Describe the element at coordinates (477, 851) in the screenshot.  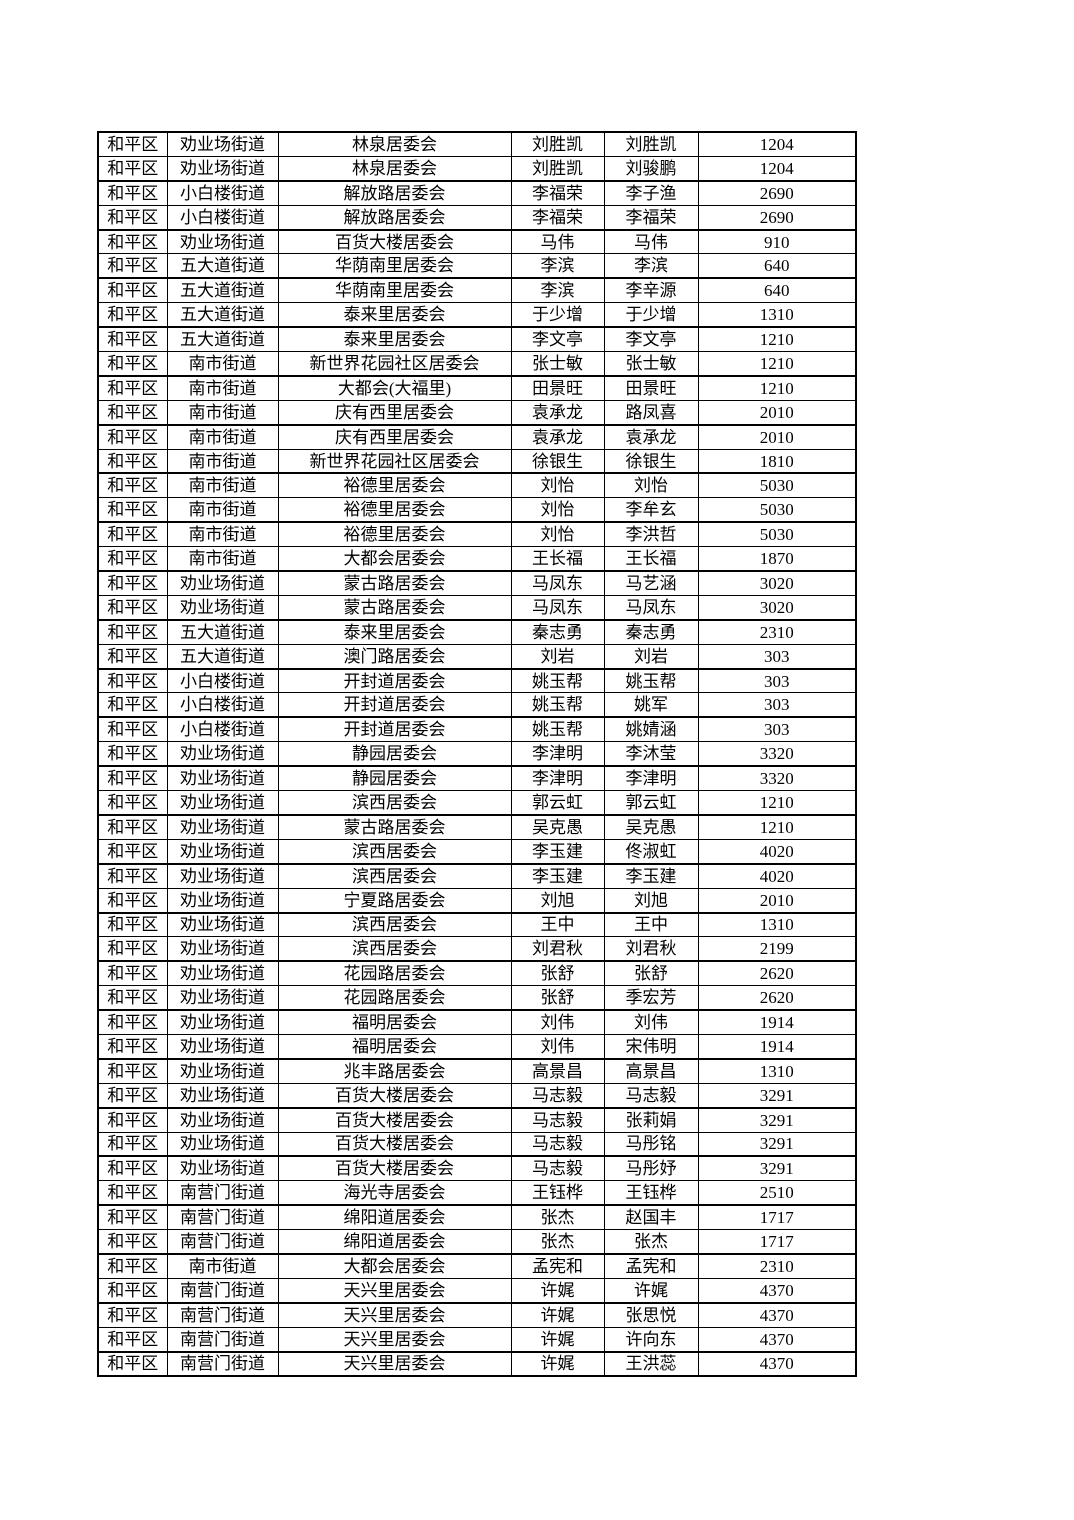
I see `table-row: 和平区 劝业场街道 滨西居委会 李玉建 佟淑虹 4020` at that location.